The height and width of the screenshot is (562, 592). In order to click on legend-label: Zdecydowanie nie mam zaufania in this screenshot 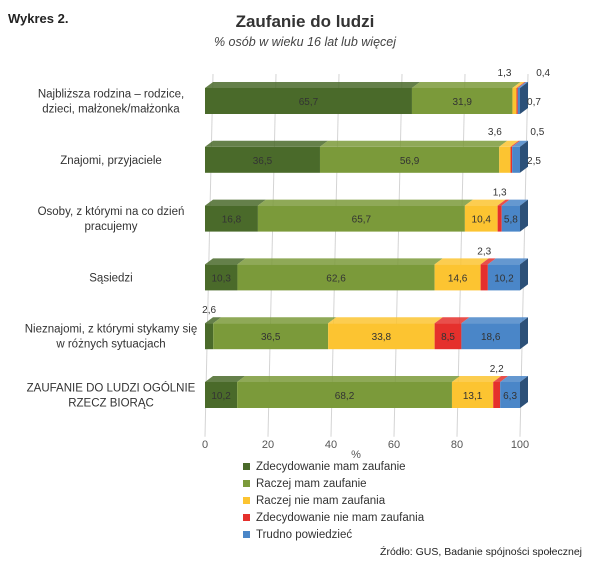, I will do `click(340, 518)`.